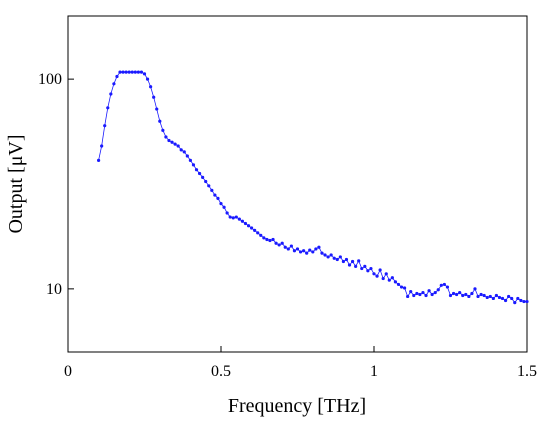  Describe the element at coordinates (221, 371) in the screenshot. I see `x-tick-label: 0.5` at that location.